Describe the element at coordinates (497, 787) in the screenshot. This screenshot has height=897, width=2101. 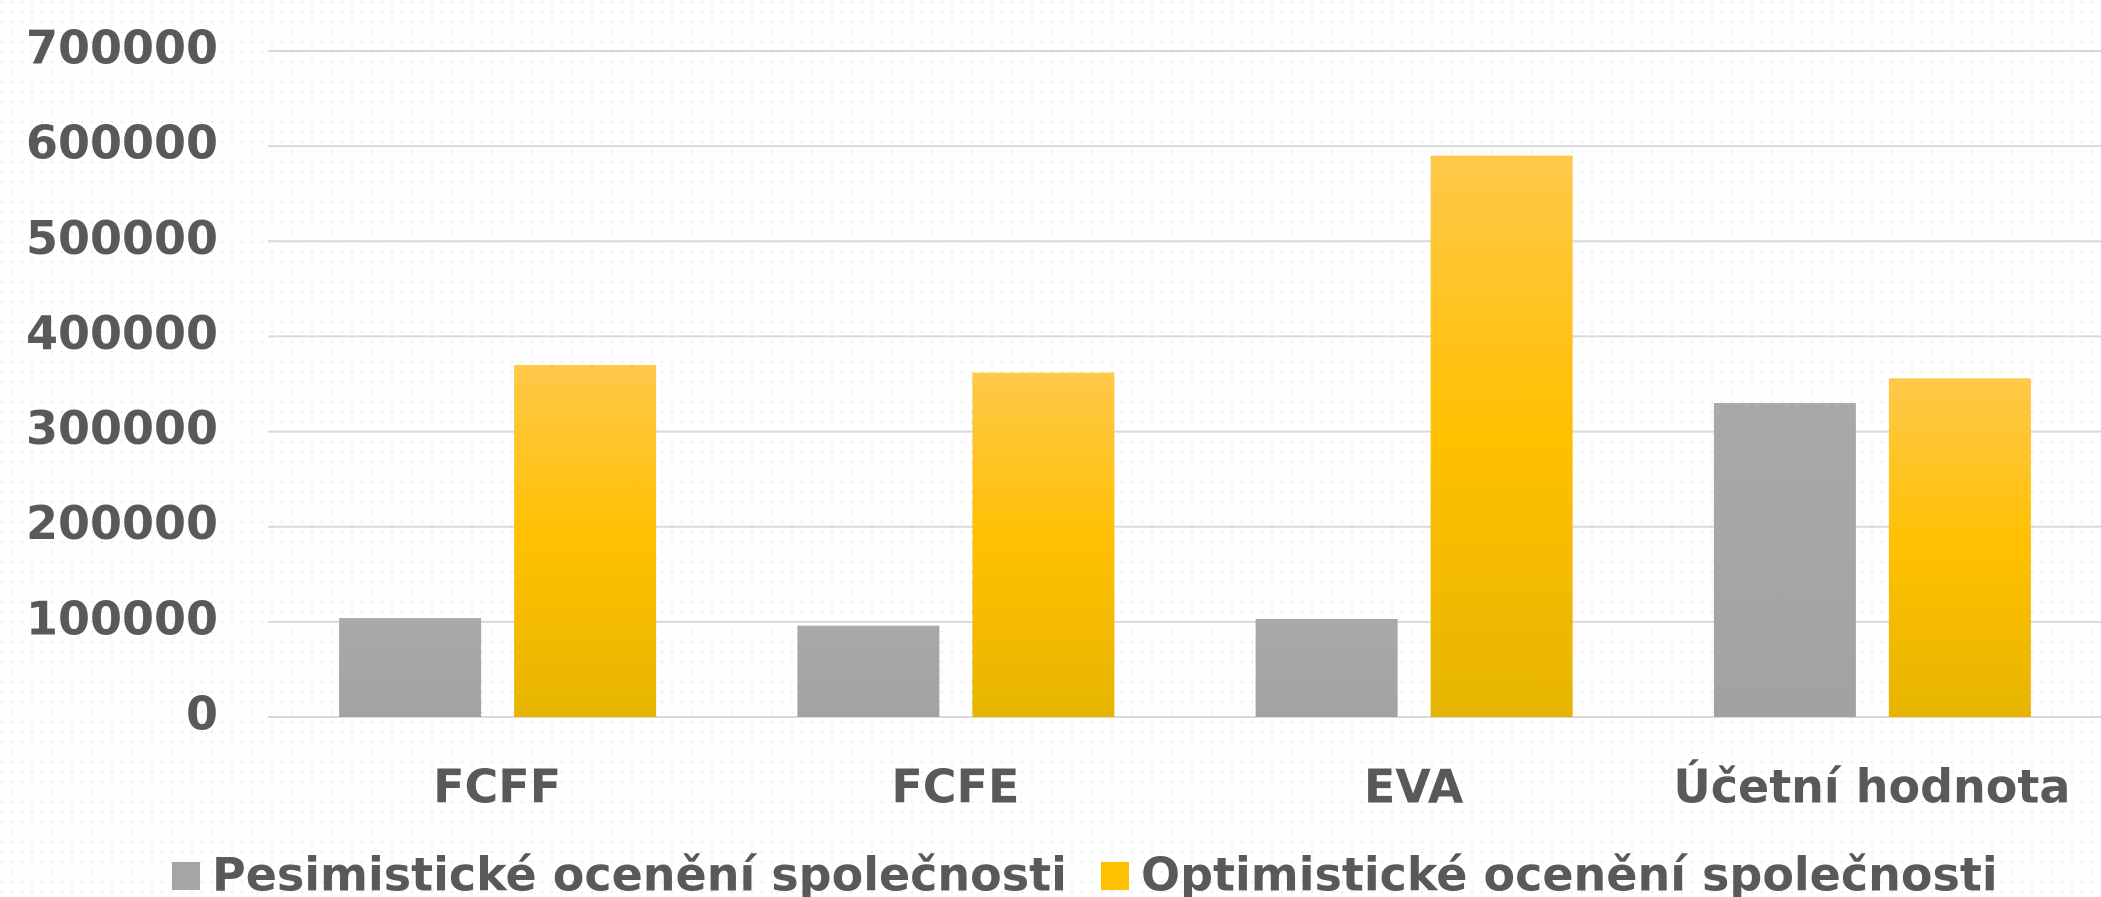
I see `x-tick-label: FCFF` at that location.